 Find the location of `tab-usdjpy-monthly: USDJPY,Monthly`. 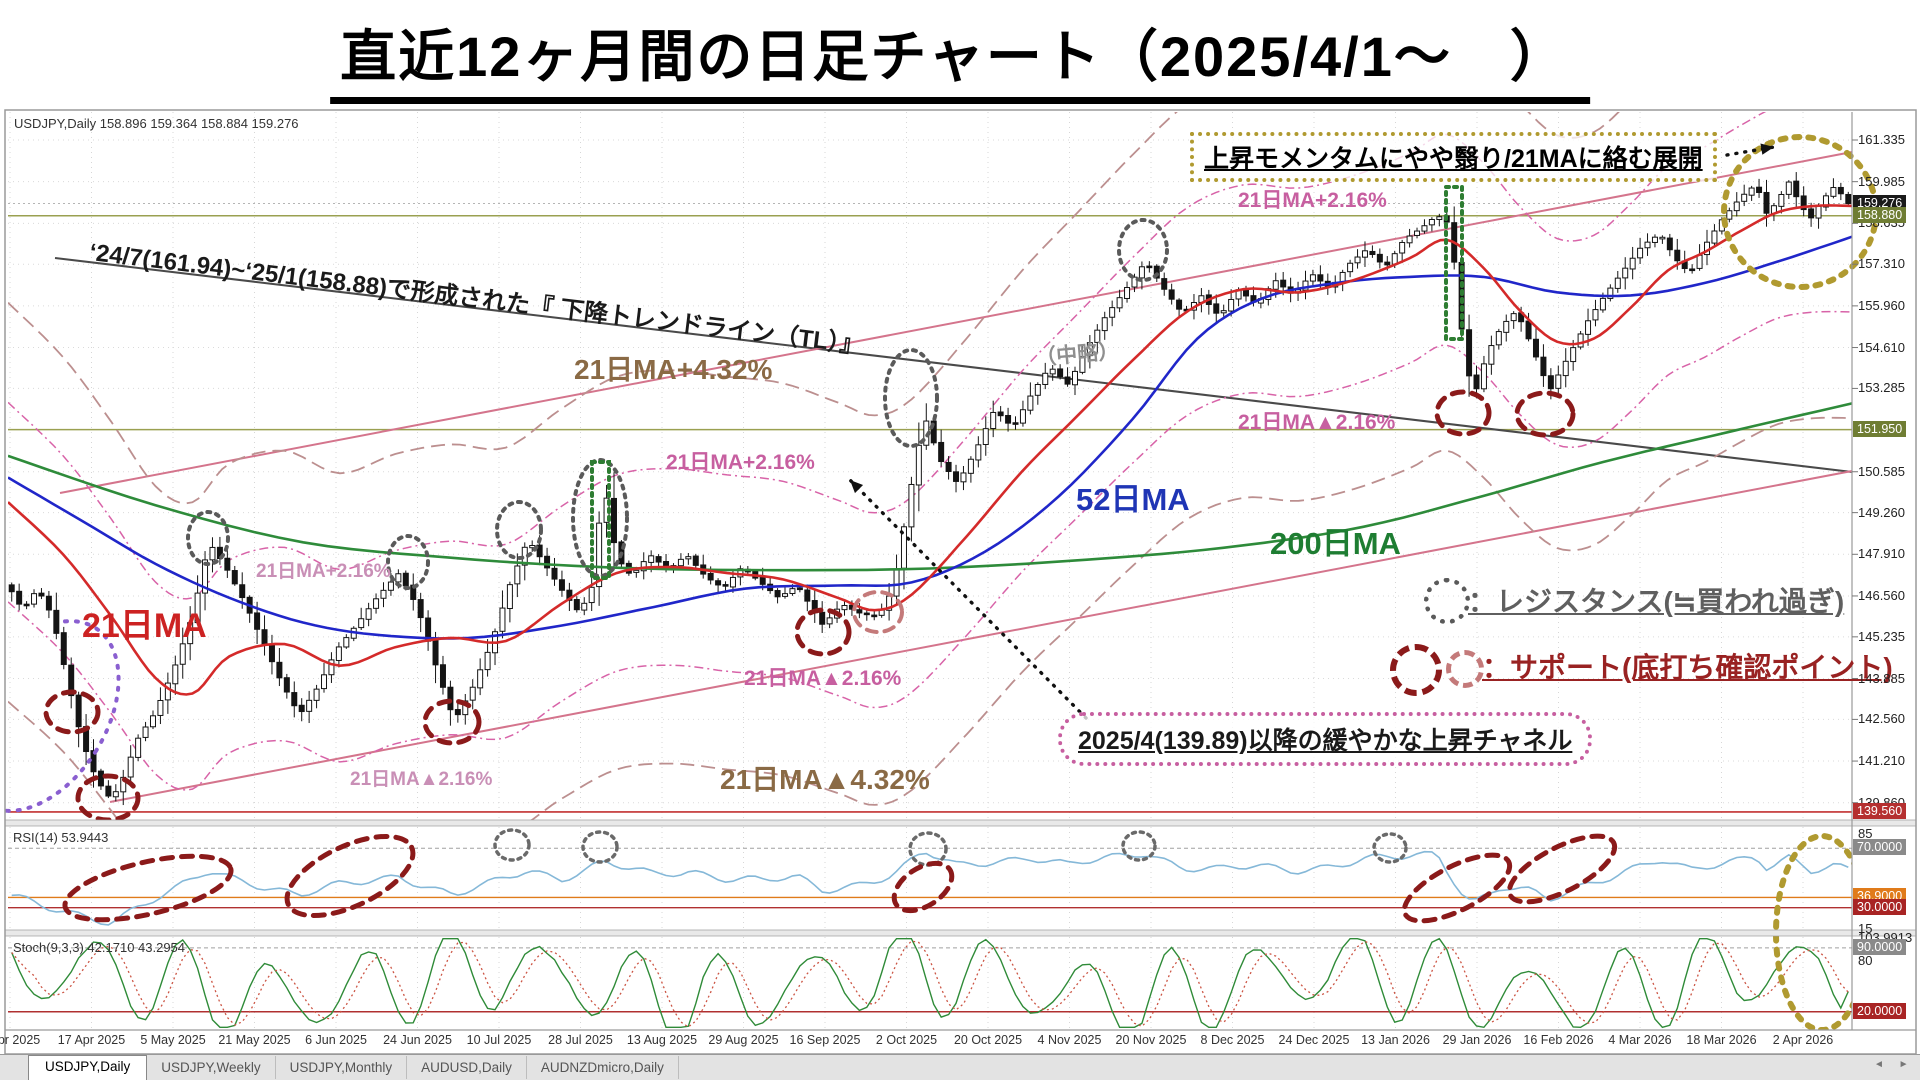

tab-usdjpy-monthly: USDJPY,Monthly is located at coordinates (342, 1067).